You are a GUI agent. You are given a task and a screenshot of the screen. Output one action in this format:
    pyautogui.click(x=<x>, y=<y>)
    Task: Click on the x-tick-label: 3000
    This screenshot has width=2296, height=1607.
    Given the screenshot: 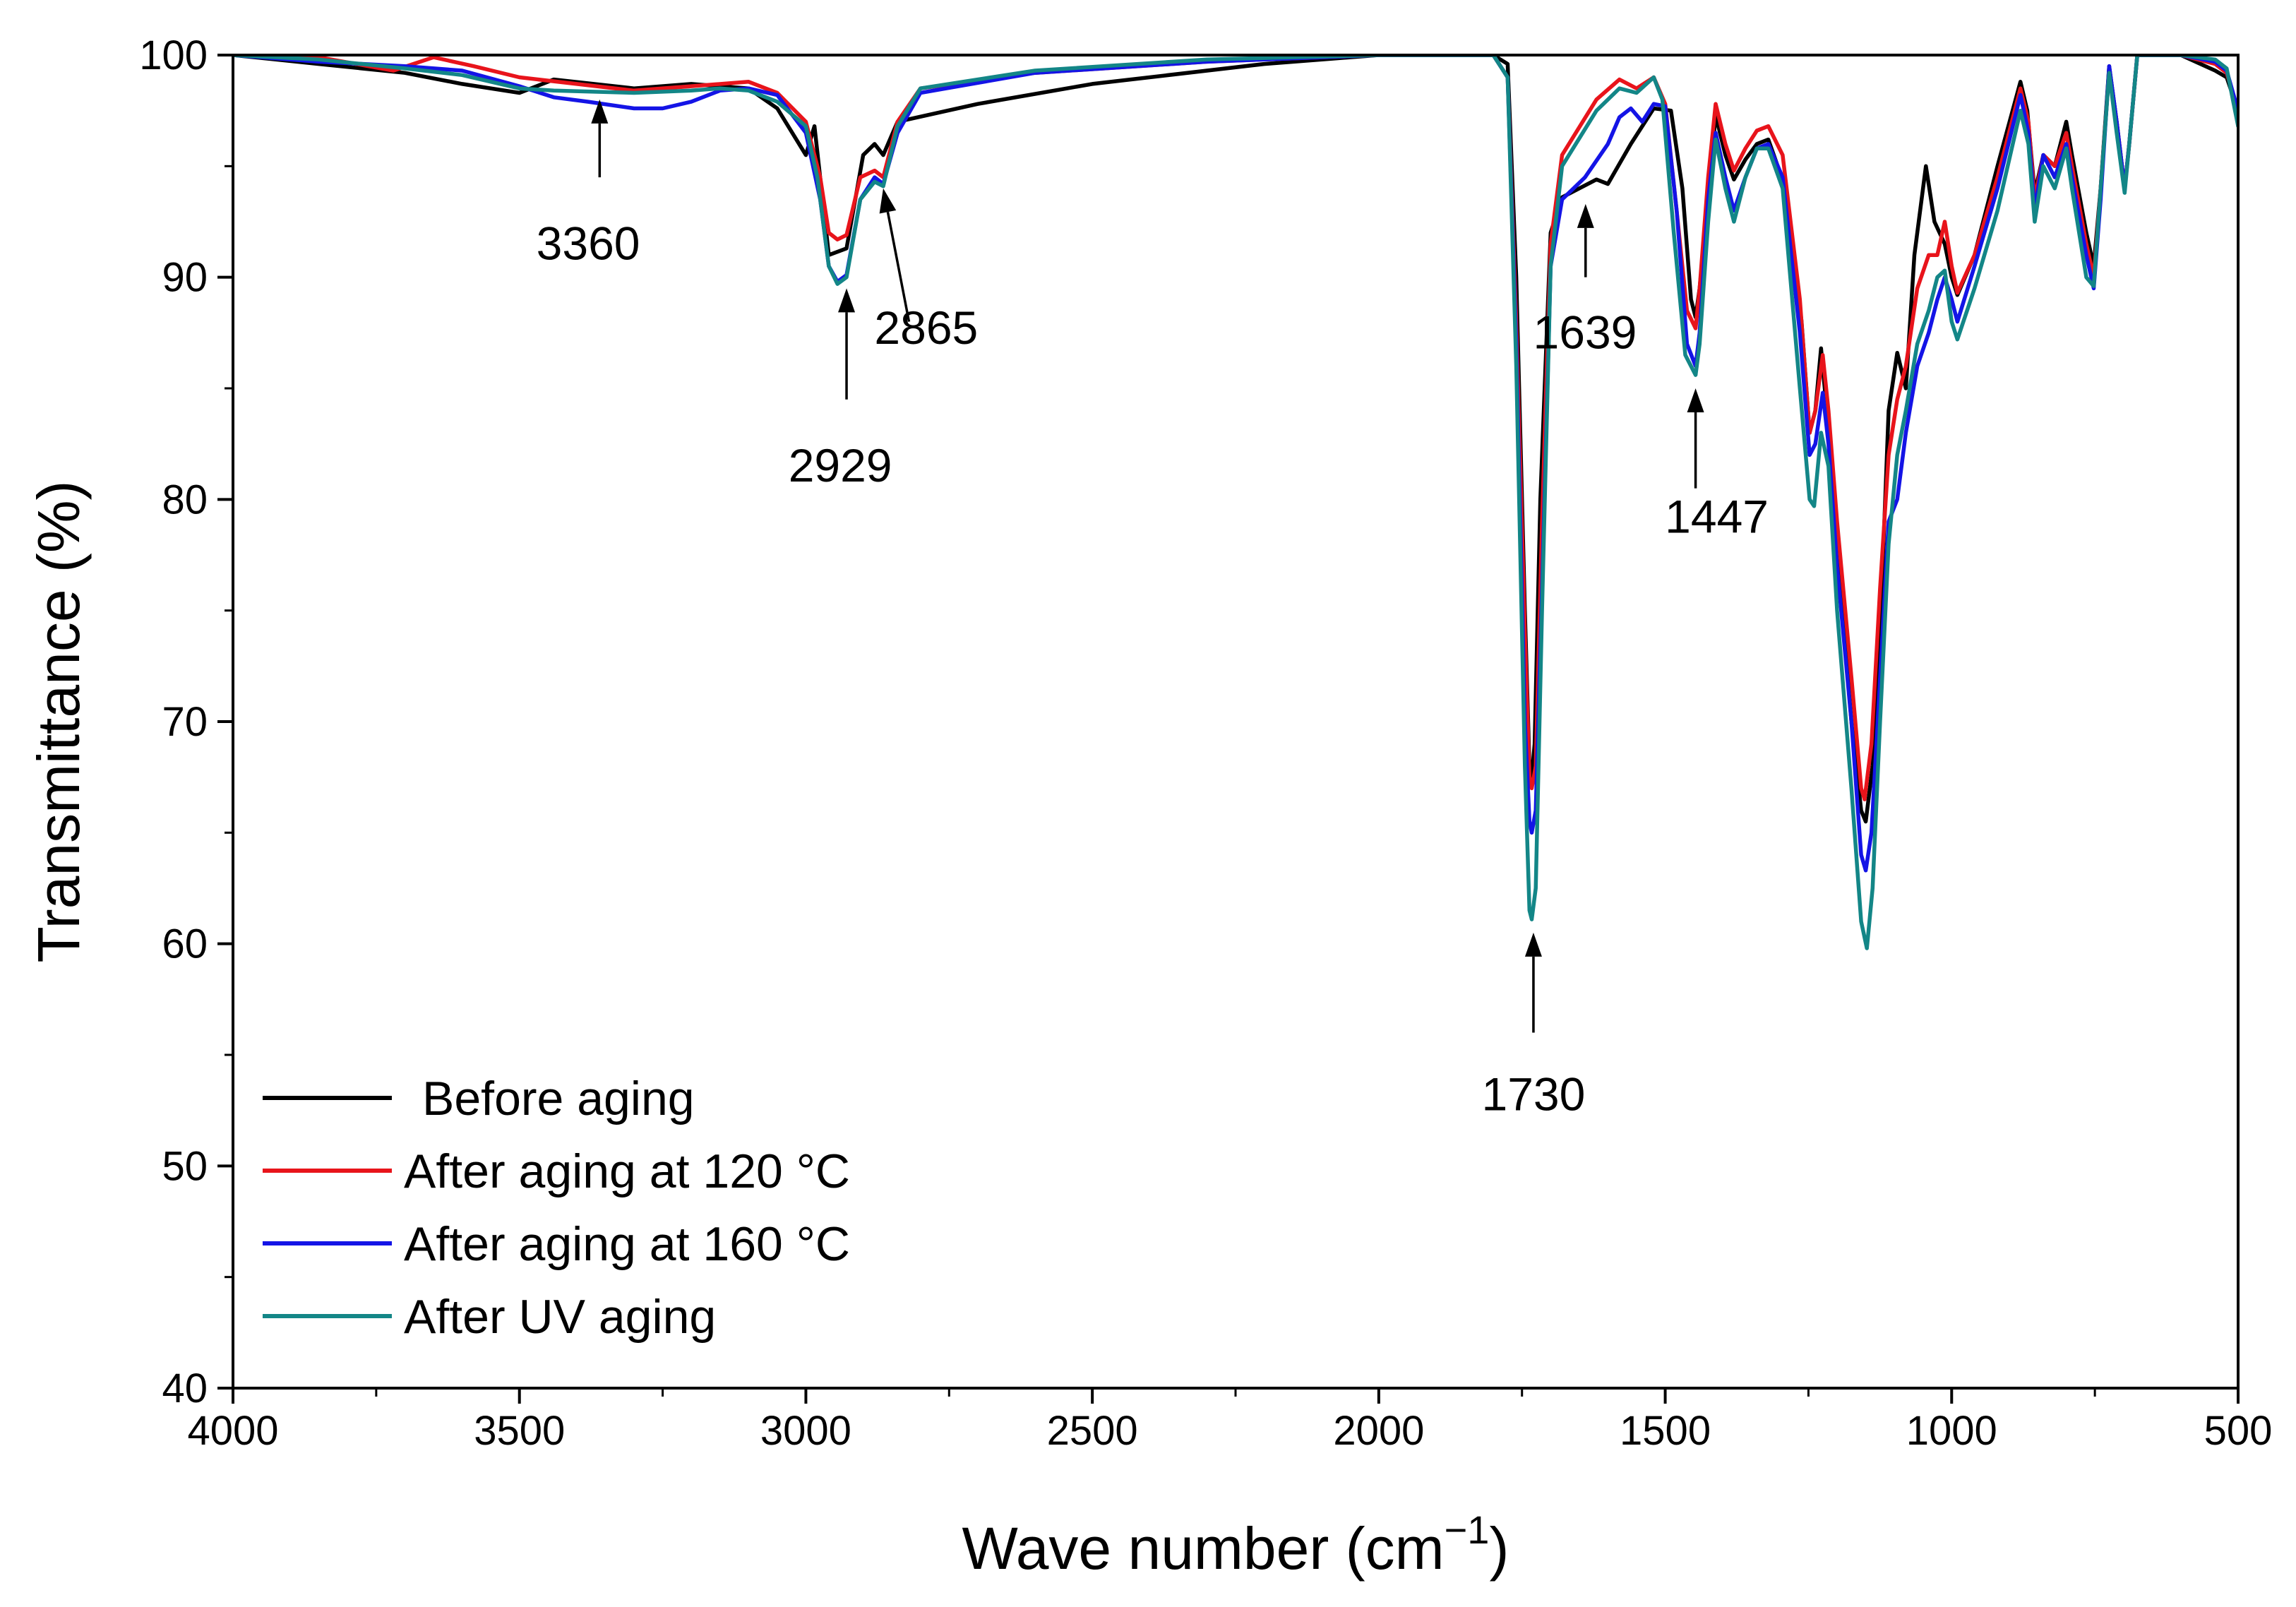 What is the action you would take?
    pyautogui.click(x=805, y=1431)
    